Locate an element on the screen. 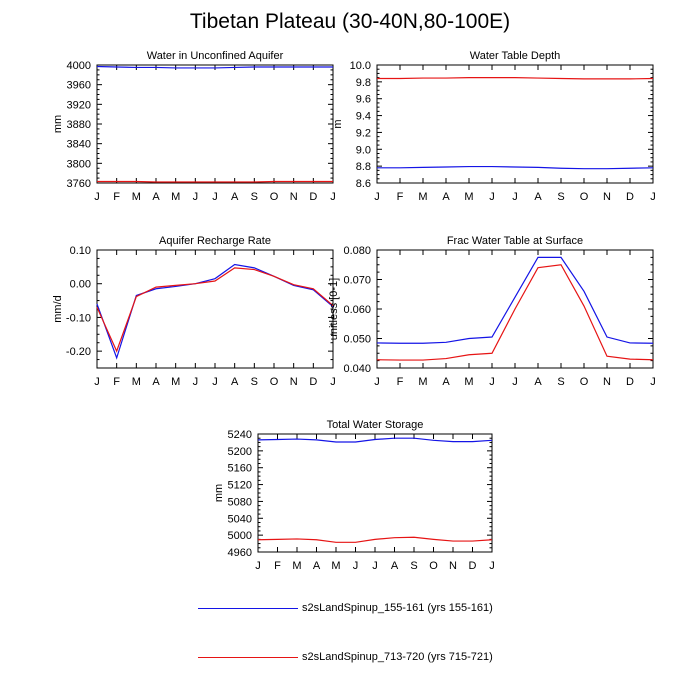  water-in-unconfined-aquifer-ytick-label: 3760 is located at coordinates (79, 184).